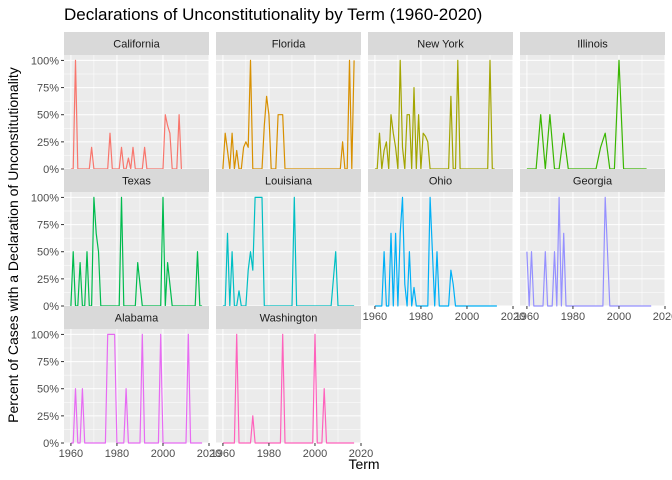 The width and height of the screenshot is (672, 480). I want to click on x-axis-title: Term, so click(363, 464).